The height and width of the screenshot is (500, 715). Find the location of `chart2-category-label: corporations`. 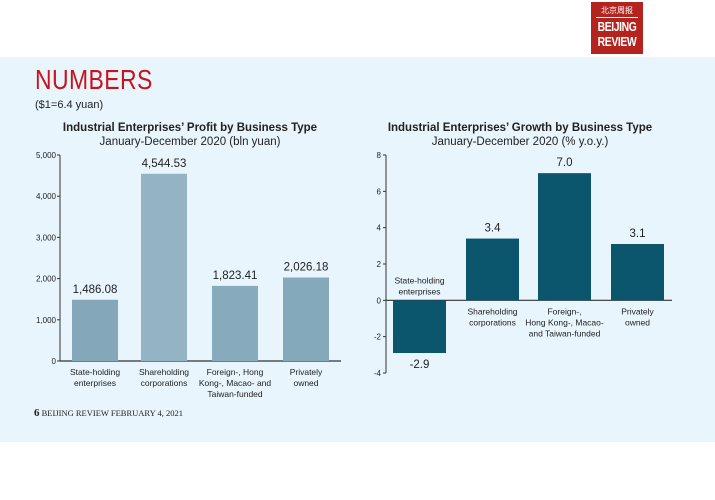

chart2-category-label: corporations is located at coordinates (492, 322).